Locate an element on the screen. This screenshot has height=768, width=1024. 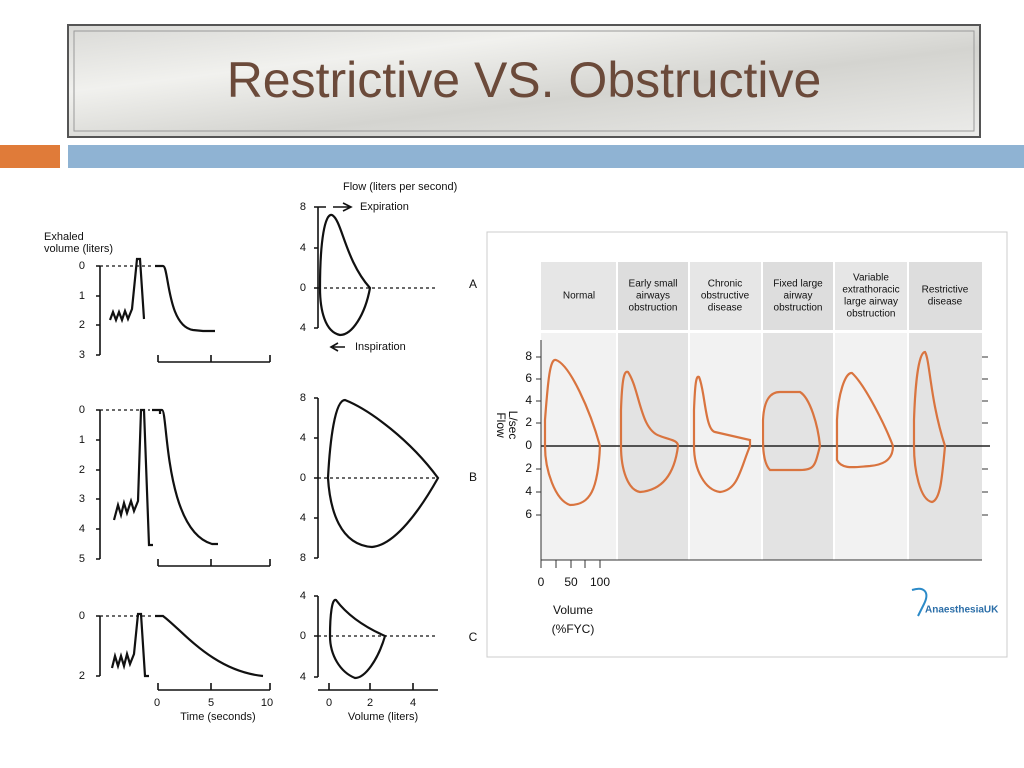
column-header: extrathoracic is located at coordinates (870, 290).